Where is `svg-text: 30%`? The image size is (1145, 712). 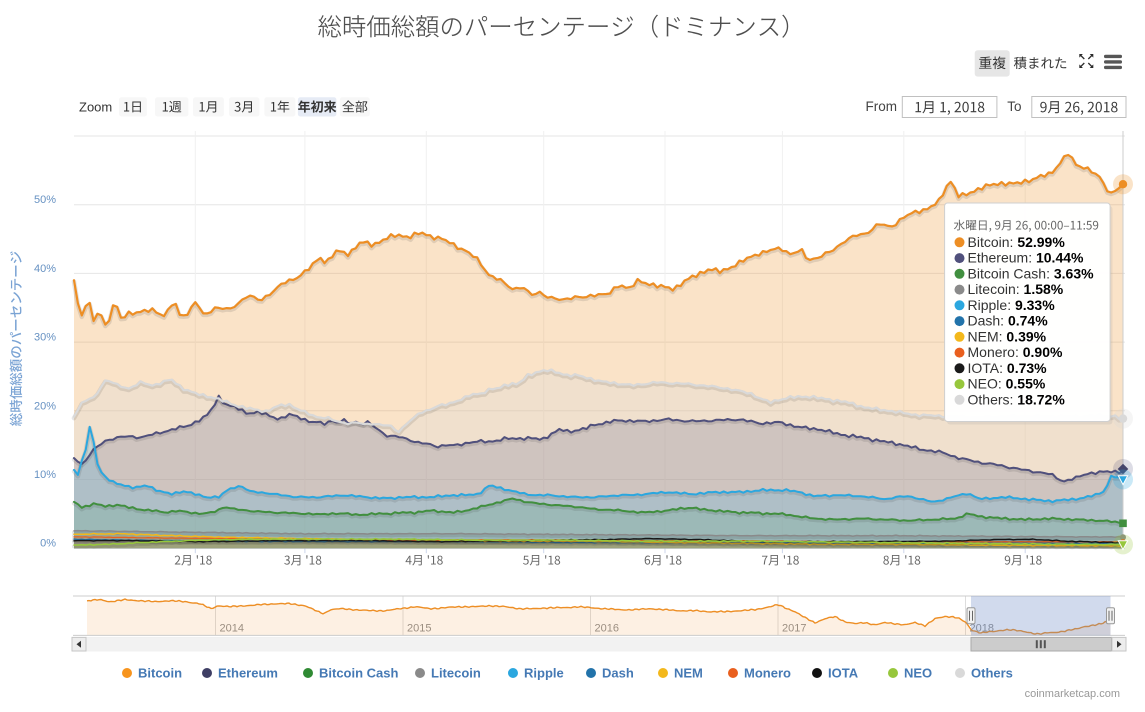
svg-text: 30% is located at coordinates (45, 338).